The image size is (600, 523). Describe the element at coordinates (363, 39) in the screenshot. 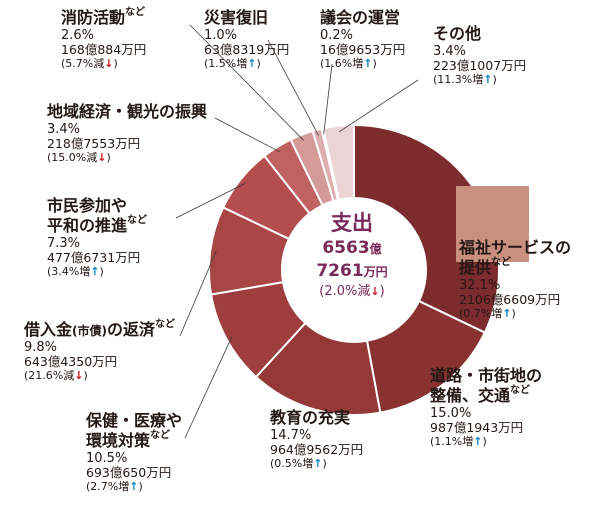

I see `label-assembly: 議会の運営 0.2% 16億9653万円 (1.6%増↑)` at that location.